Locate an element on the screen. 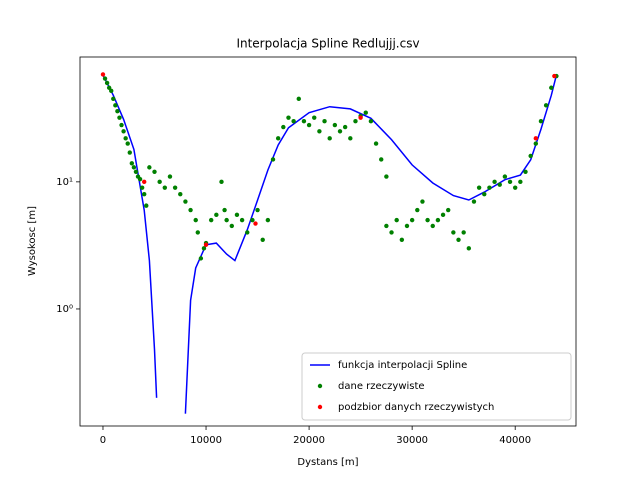 Image resolution: width=640 pixels, height=484 pixels. legend-label: podzbior danych rzeczywistych is located at coordinates (416, 407).